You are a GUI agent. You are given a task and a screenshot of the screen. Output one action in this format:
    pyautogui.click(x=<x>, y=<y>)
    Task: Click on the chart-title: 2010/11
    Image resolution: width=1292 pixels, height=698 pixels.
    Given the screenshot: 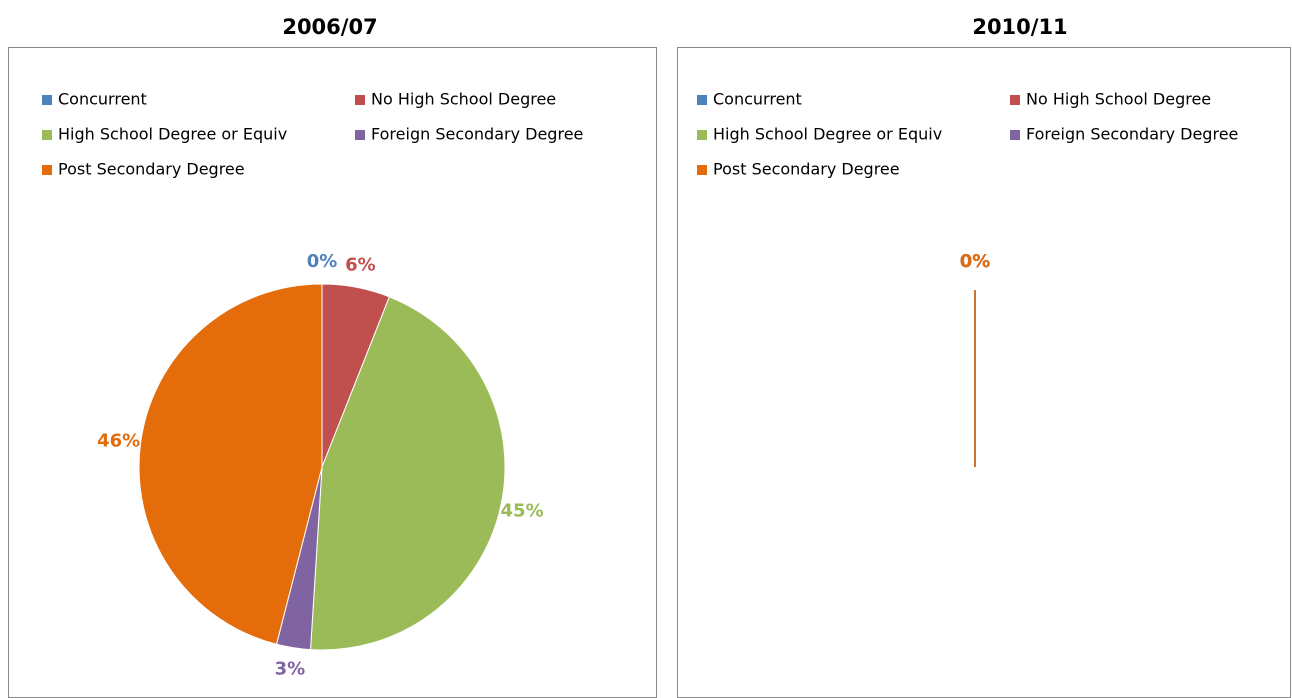 What is the action you would take?
    pyautogui.click(x=1019, y=27)
    